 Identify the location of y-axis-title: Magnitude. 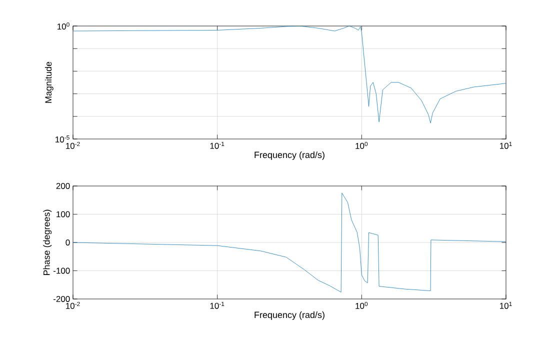
(49, 82).